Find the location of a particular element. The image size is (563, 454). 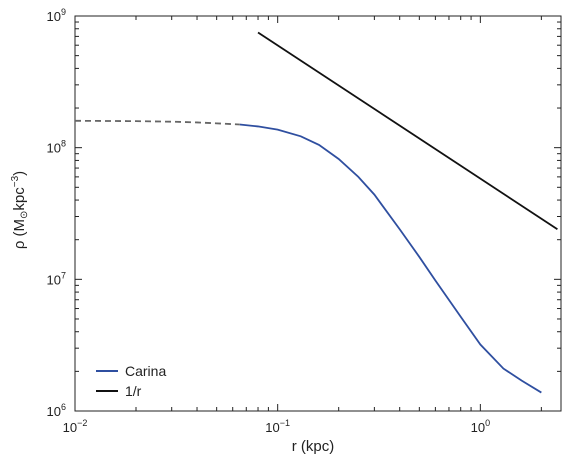

y-axis-label-sup: −3 is located at coordinates (15, 181).